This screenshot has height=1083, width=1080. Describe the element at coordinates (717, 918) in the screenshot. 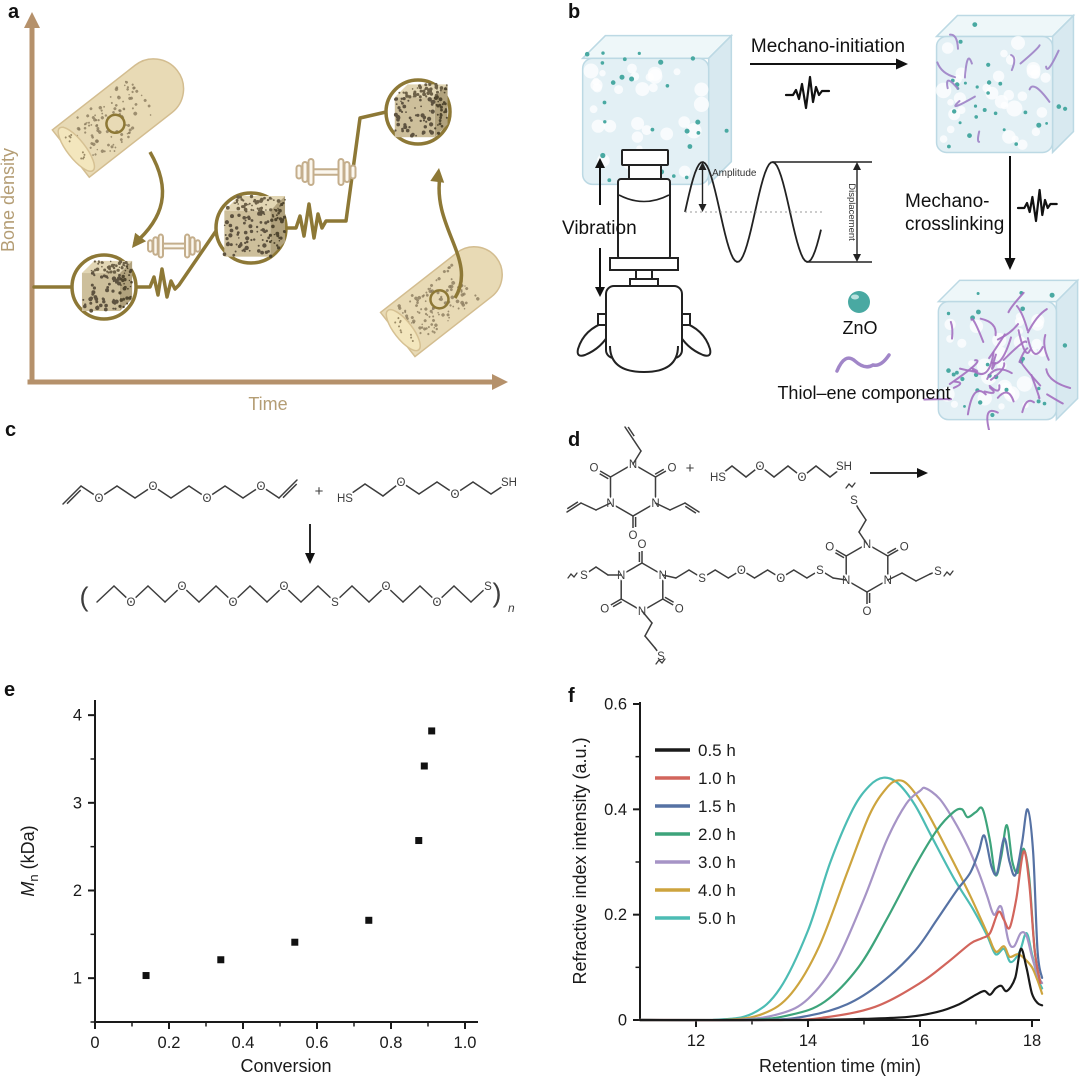

I see `svg-text: 5.0 h` at that location.